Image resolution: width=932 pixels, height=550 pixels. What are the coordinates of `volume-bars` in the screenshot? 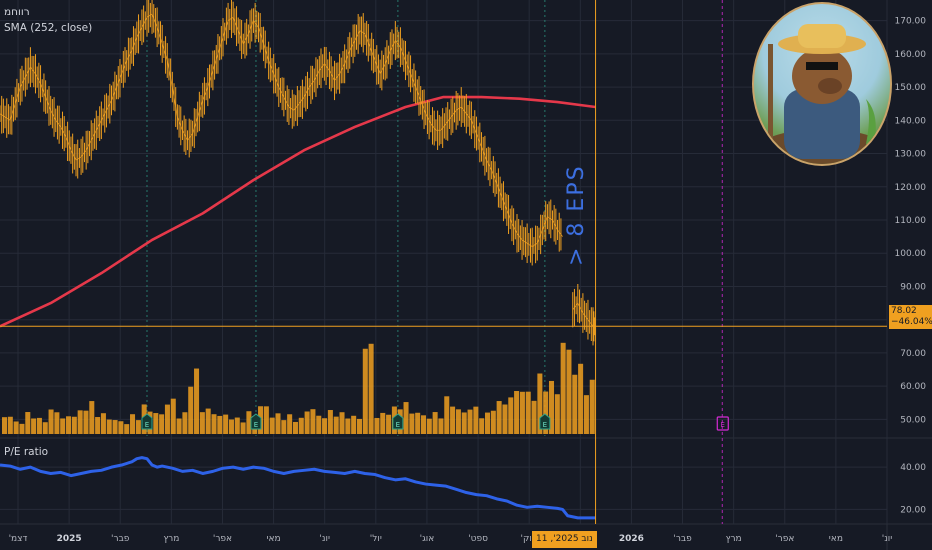 It's located at (298, 388).